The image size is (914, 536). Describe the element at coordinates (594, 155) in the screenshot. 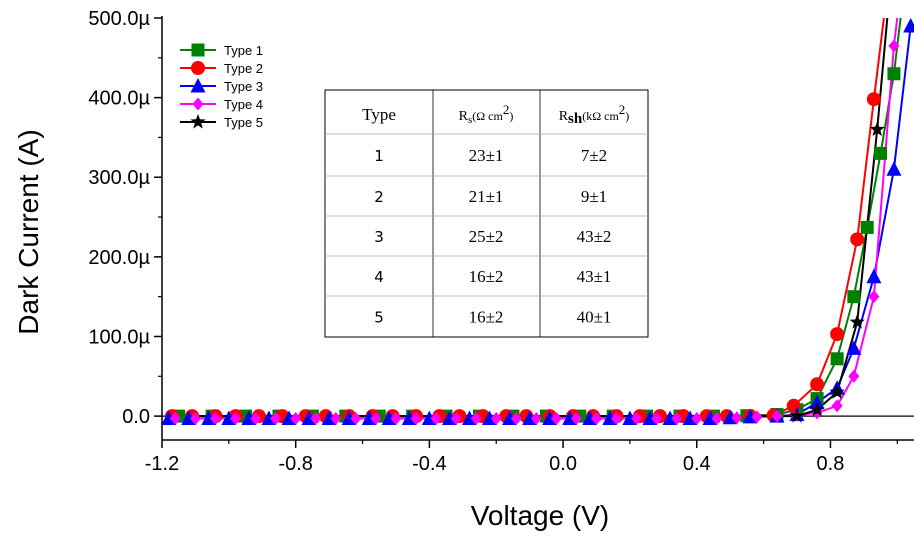

I see `table-cell-r1-c3: 7±2` at that location.